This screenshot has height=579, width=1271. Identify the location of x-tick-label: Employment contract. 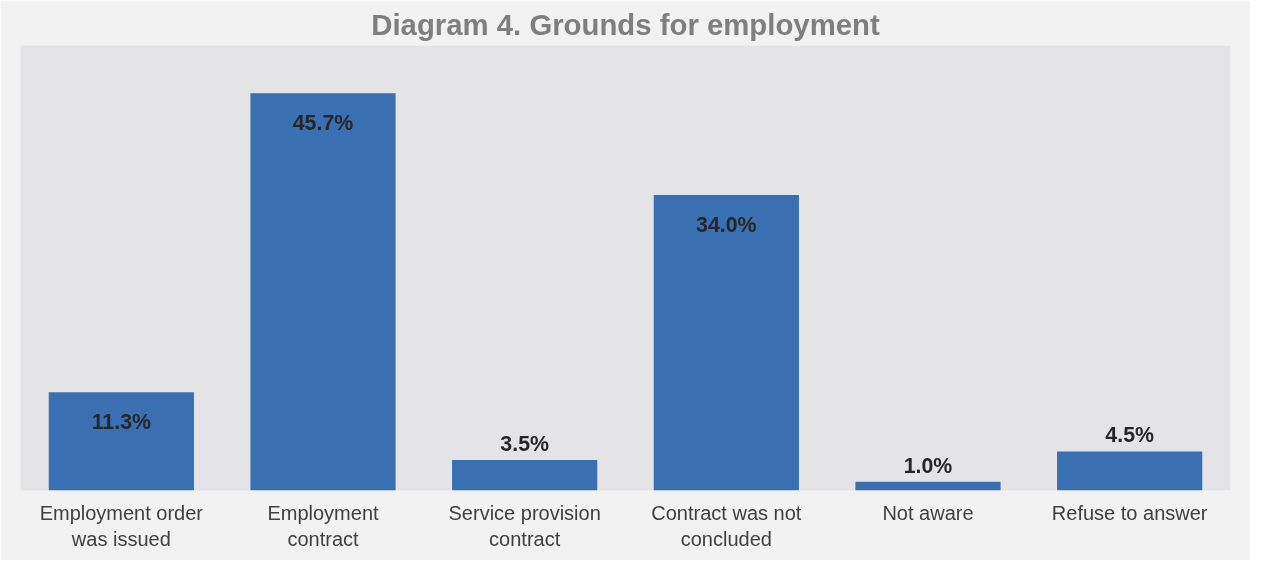
(323, 525).